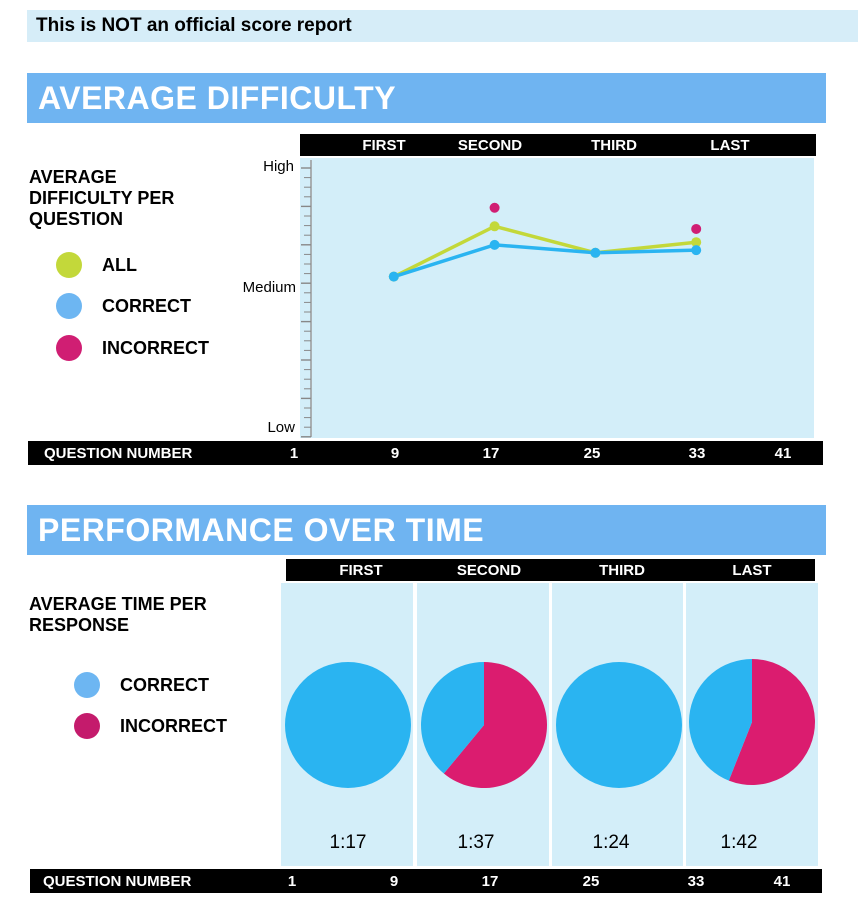 This screenshot has width=858, height=901. I want to click on perf-legend-item-correct: CORRECT, so click(141, 685).